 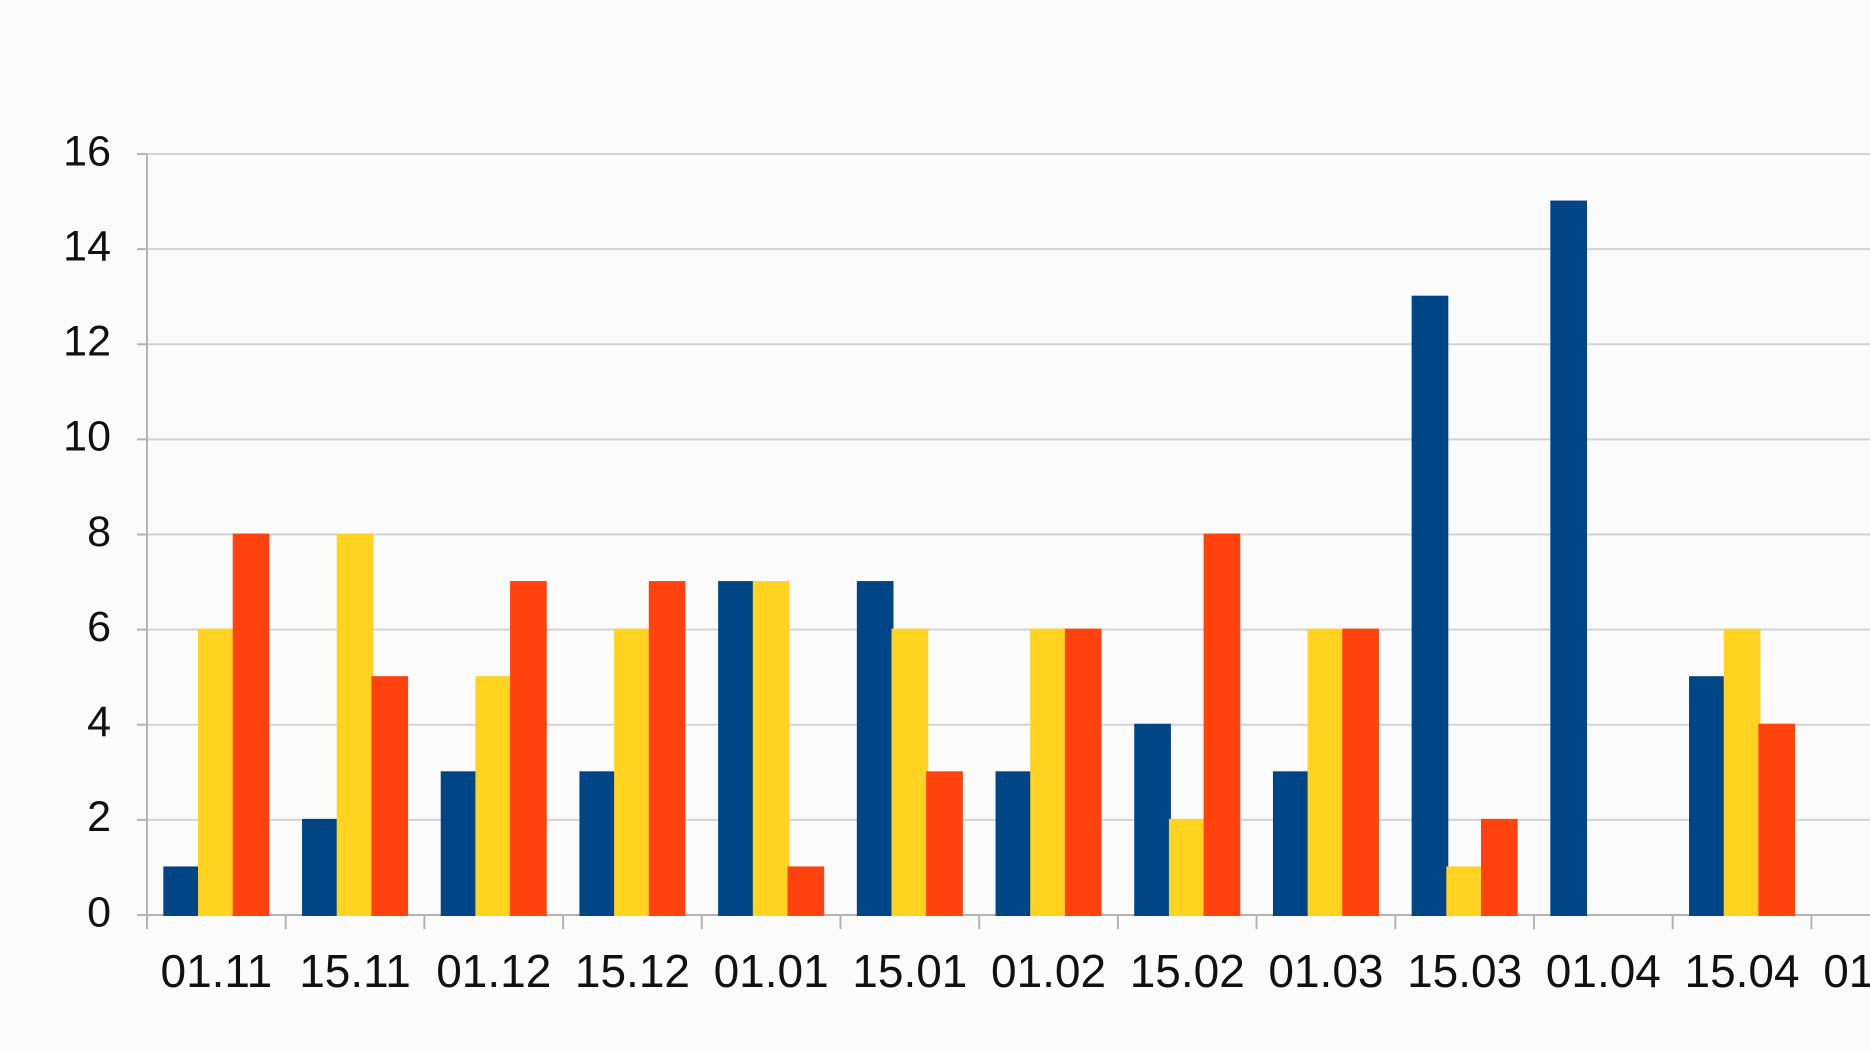 I want to click on x-tick-label: 15.12, so click(x=632, y=971).